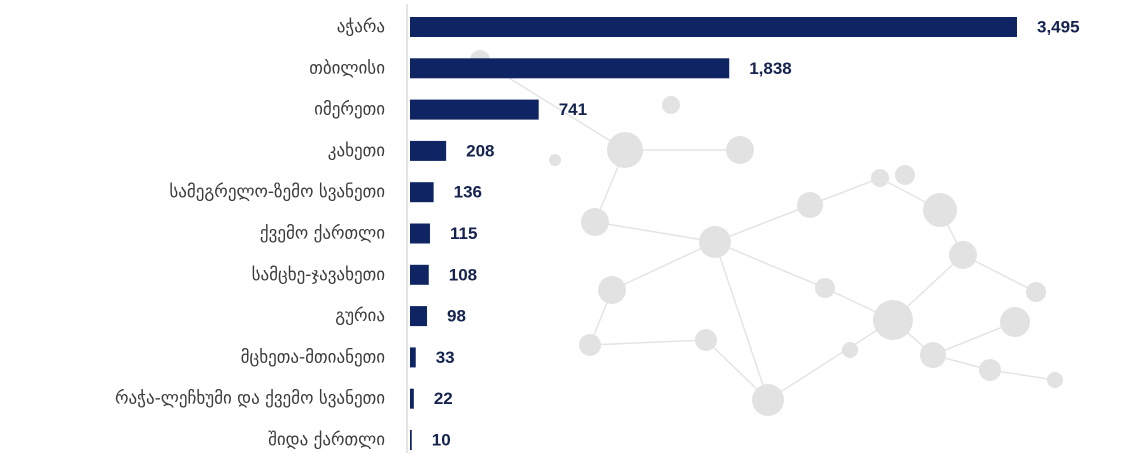  I want to click on category-label: კახეთი, so click(356, 151).